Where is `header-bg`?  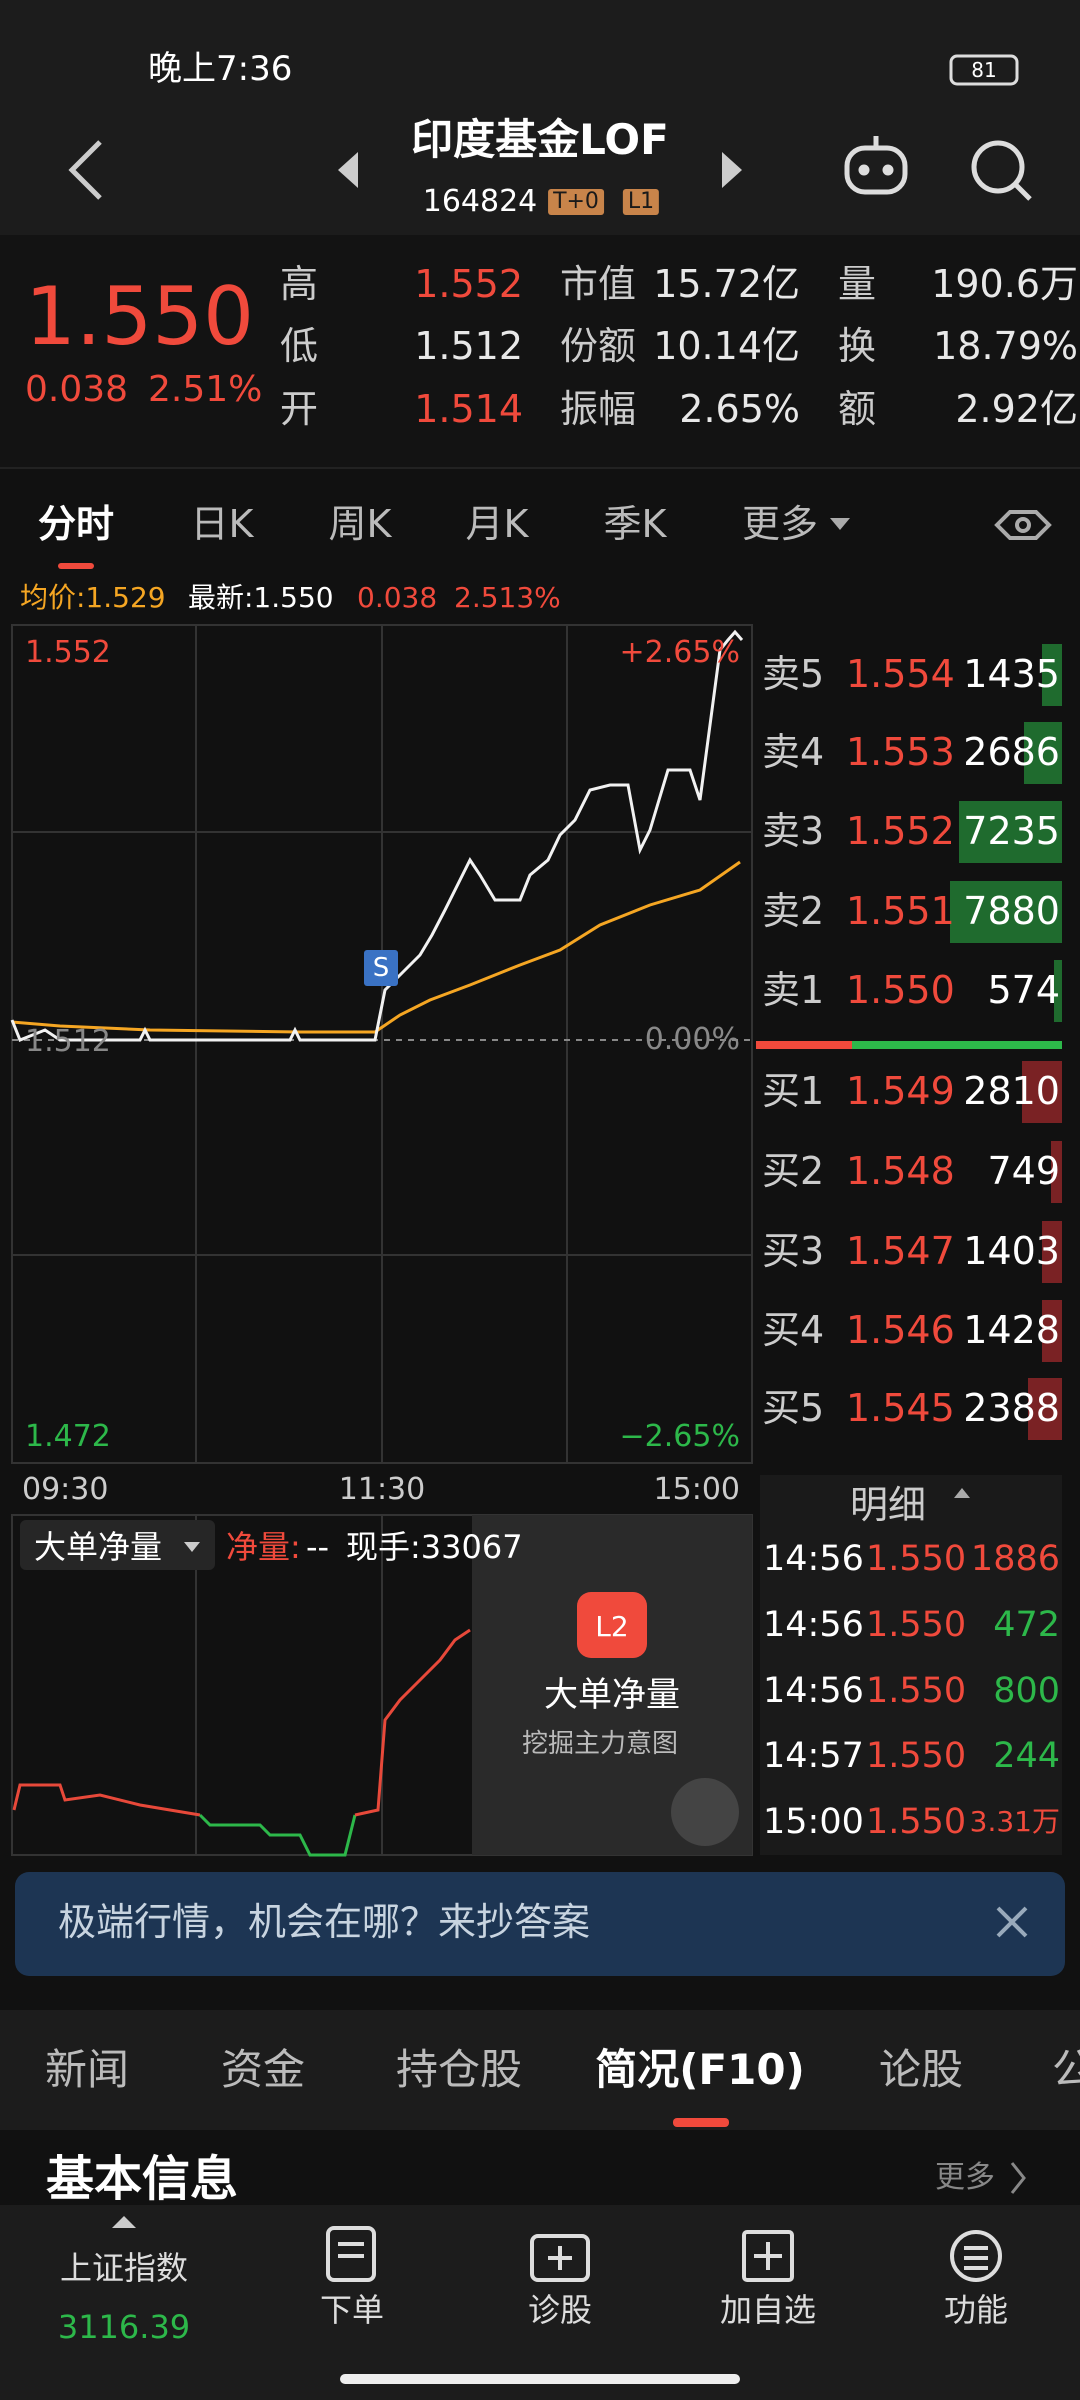
header-bg is located at coordinates (540, 117).